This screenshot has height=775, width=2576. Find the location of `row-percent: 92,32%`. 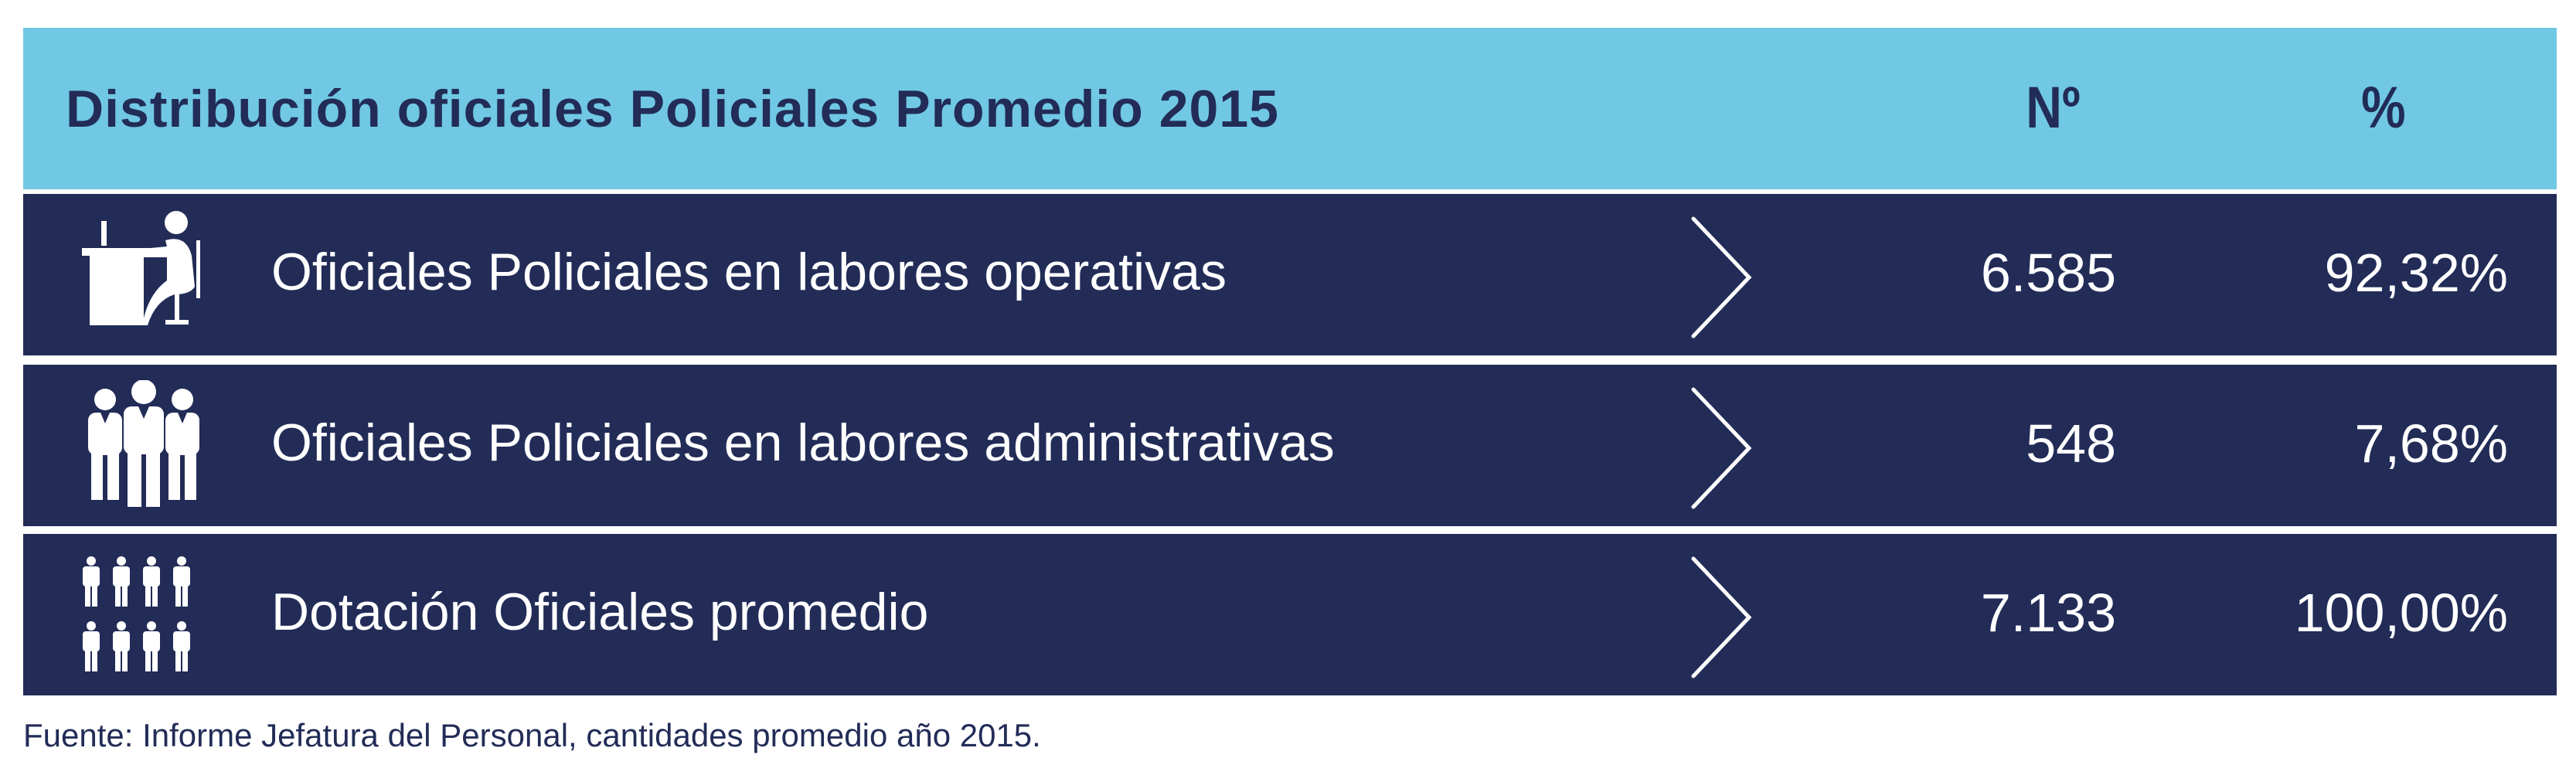

row-percent: 92,32% is located at coordinates (2416, 273).